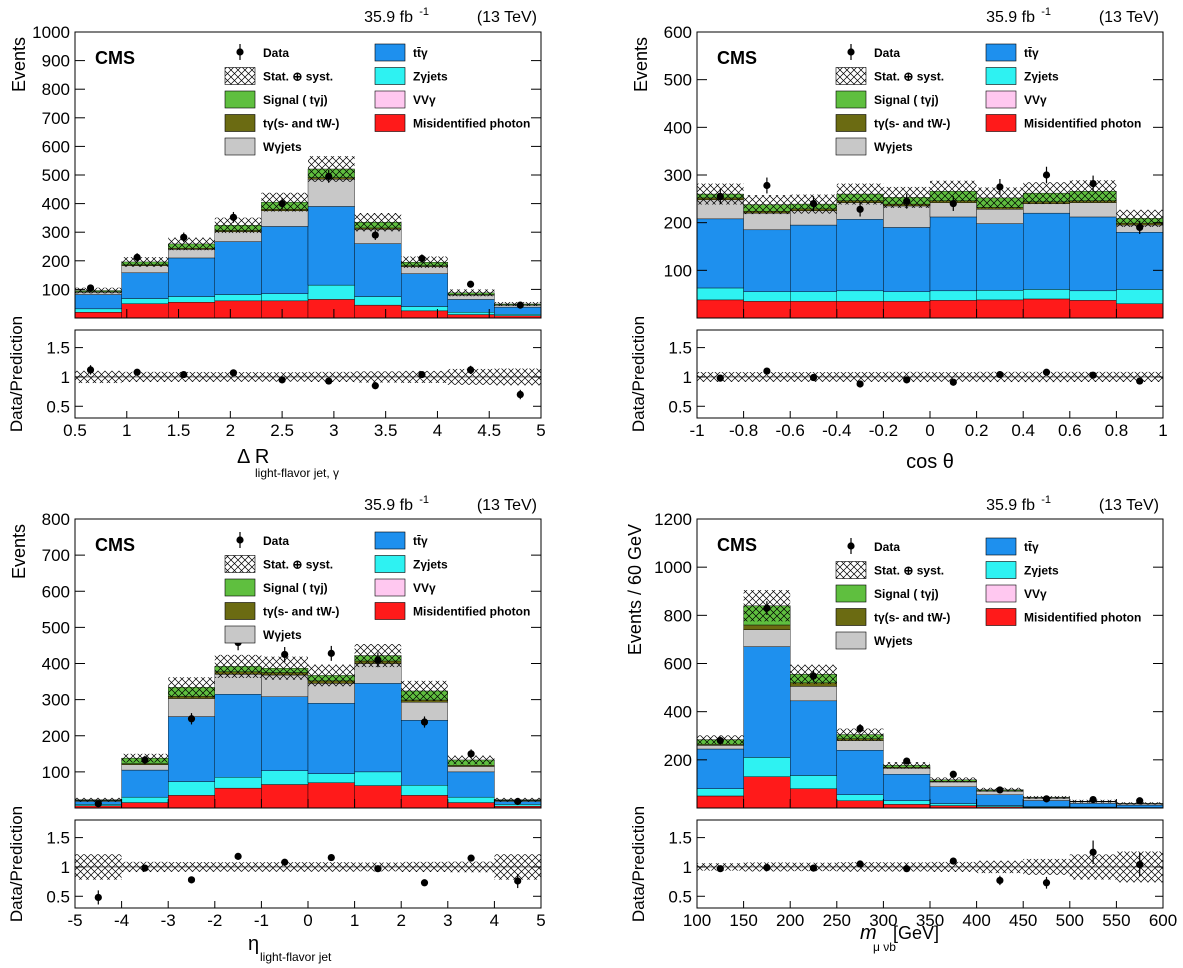 This screenshot has width=1183, height=968. Describe the element at coordinates (424, 100) in the screenshot. I see `legend-label-vvgamma: VVγ` at that location.